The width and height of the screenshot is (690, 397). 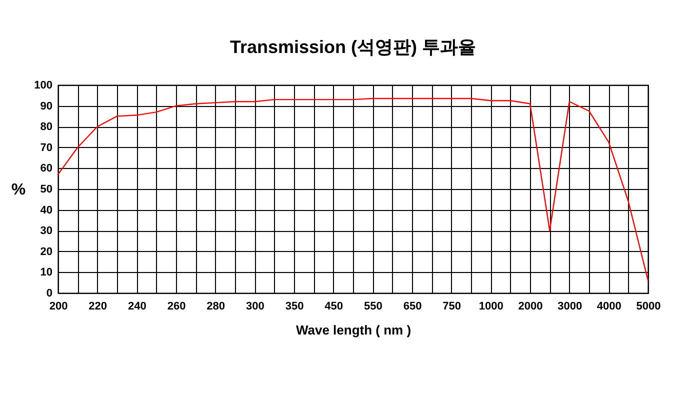 I want to click on x-tick-label: 240, so click(x=137, y=306).